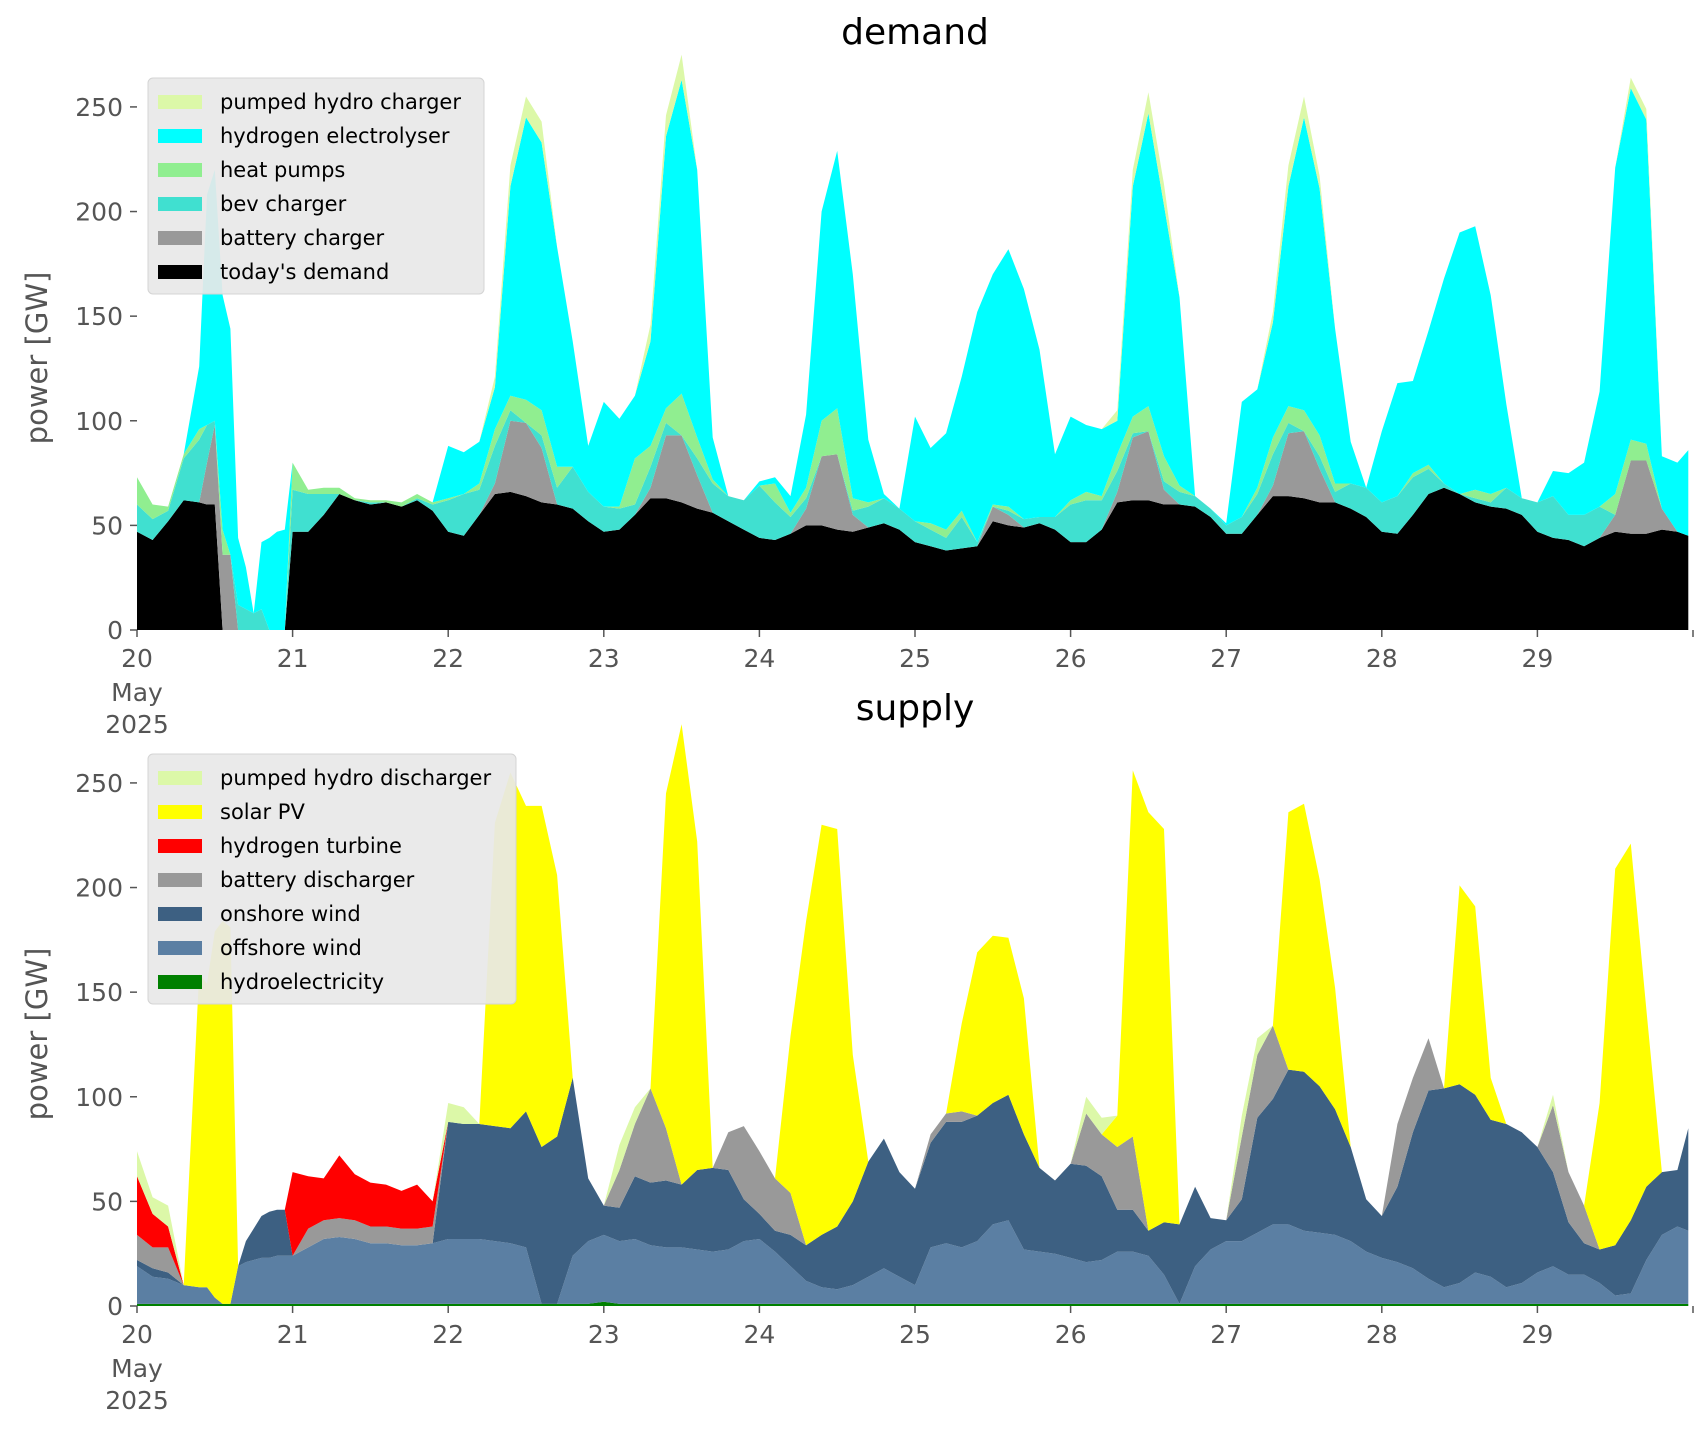 This screenshot has width=1706, height=1431. Describe the element at coordinates (915, 32) in the screenshot. I see `chart-title: demand` at that location.